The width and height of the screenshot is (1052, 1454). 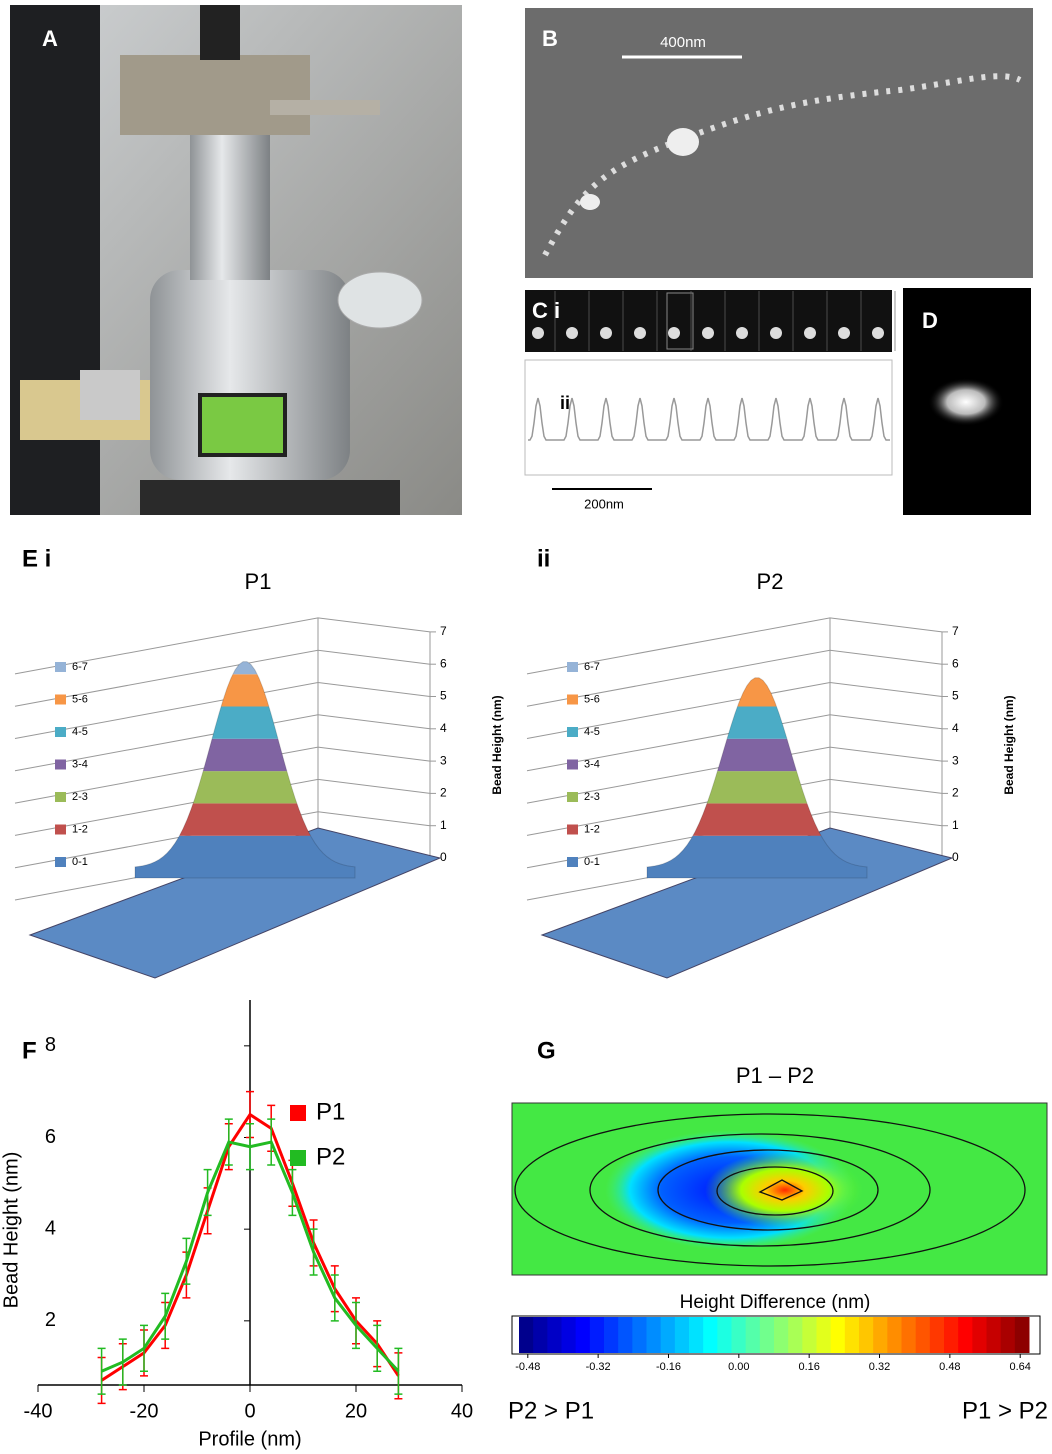 What do you see at coordinates (683, 42) in the screenshot?
I see `scale-bar-label: 400nm` at bounding box center [683, 42].